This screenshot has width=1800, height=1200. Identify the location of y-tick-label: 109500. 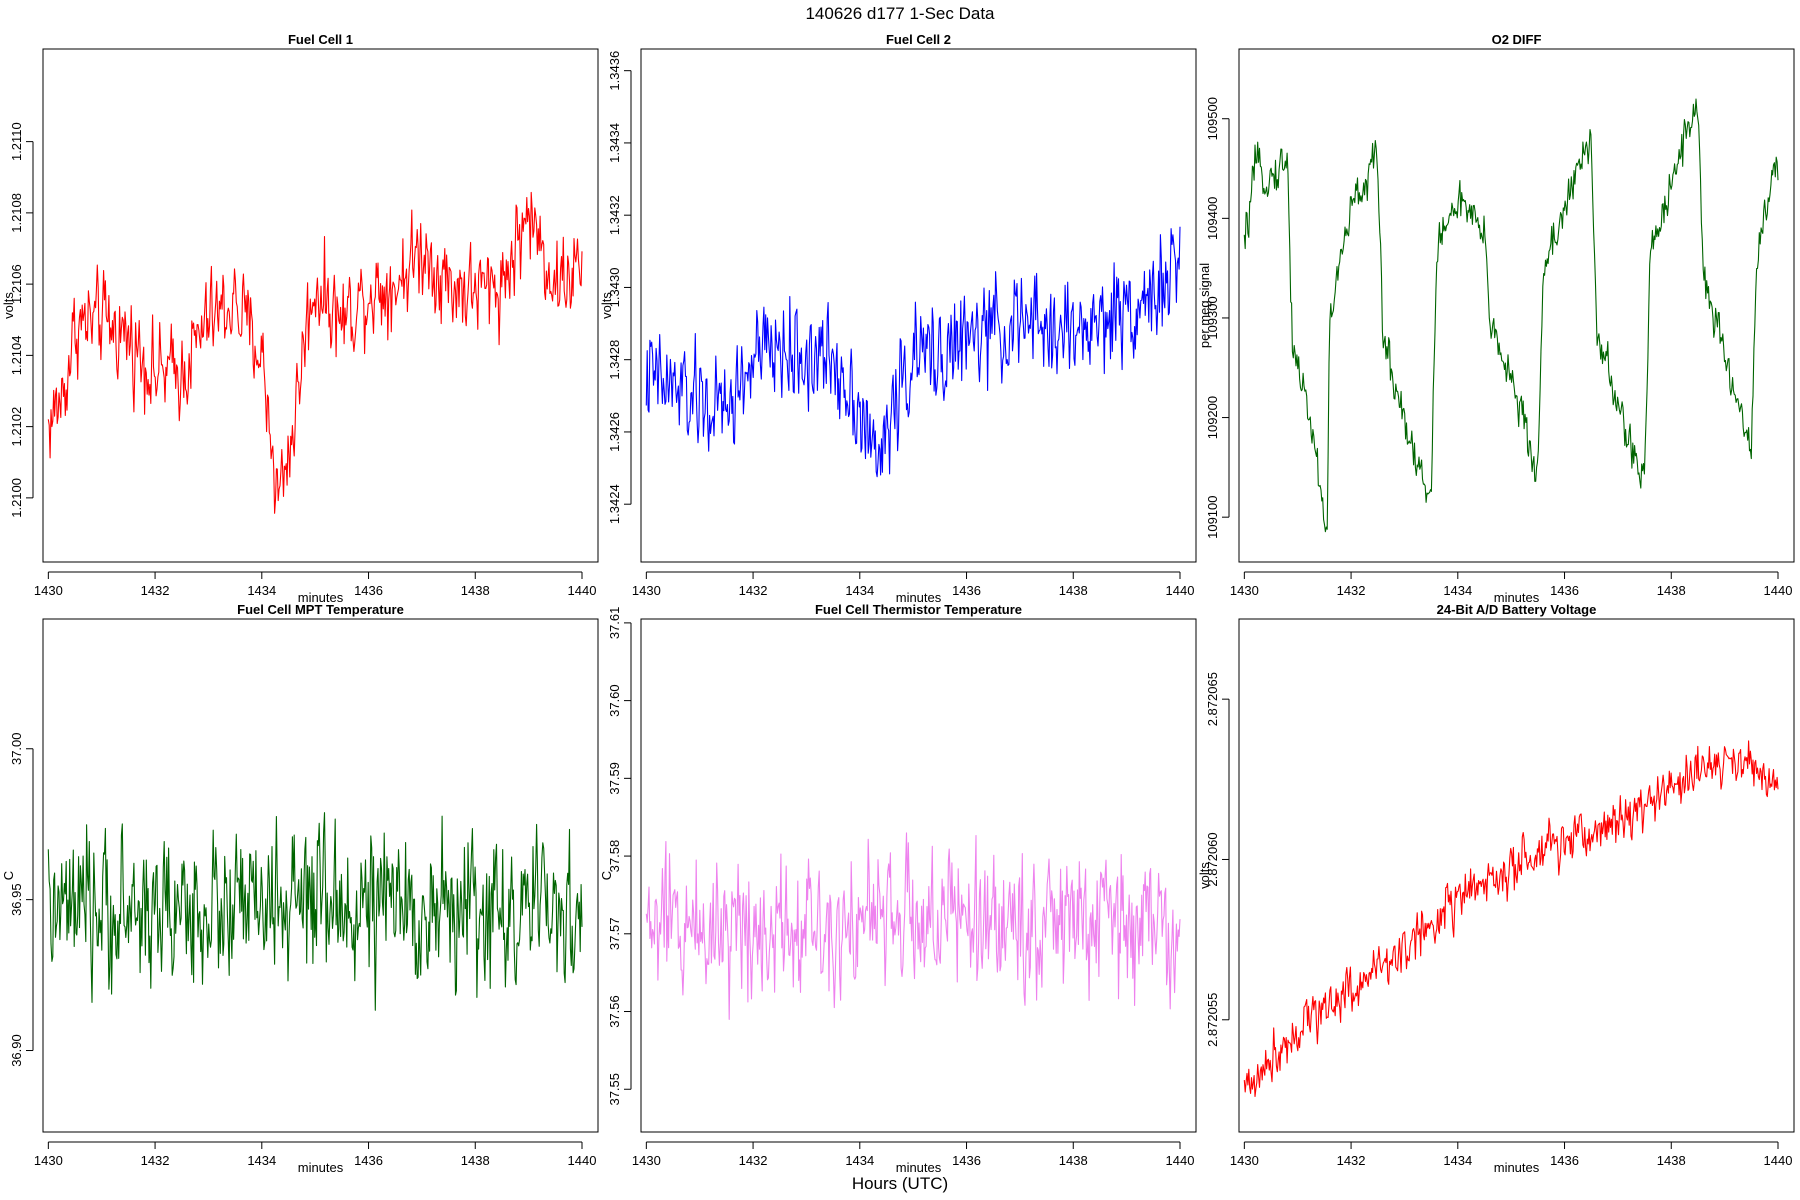
(1212, 118).